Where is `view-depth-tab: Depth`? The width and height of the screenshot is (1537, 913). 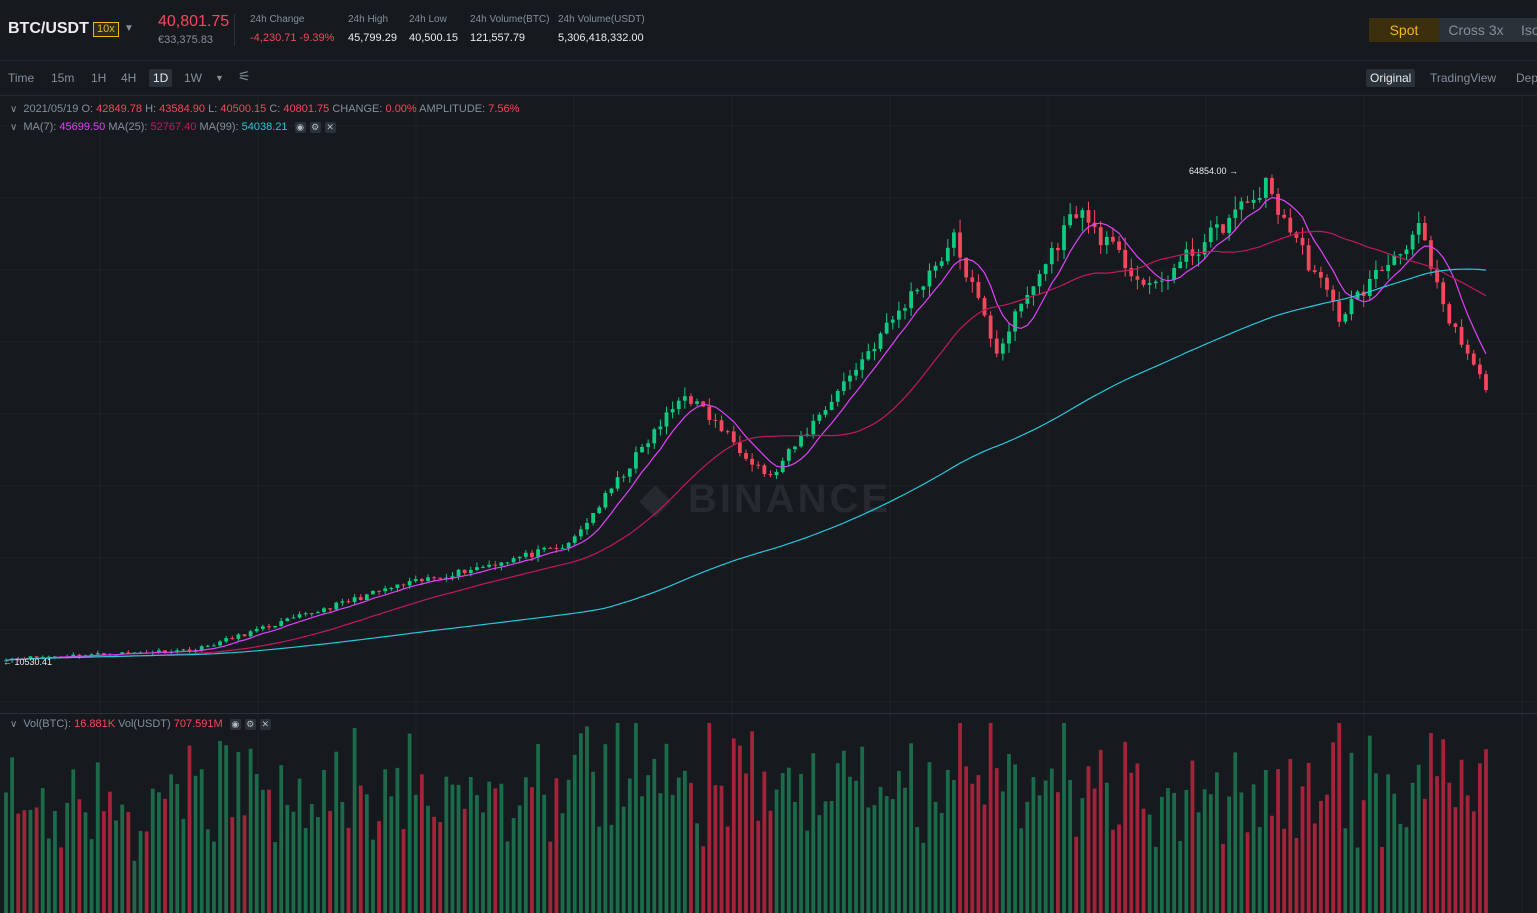 view-depth-tab: Depth is located at coordinates (1526, 78).